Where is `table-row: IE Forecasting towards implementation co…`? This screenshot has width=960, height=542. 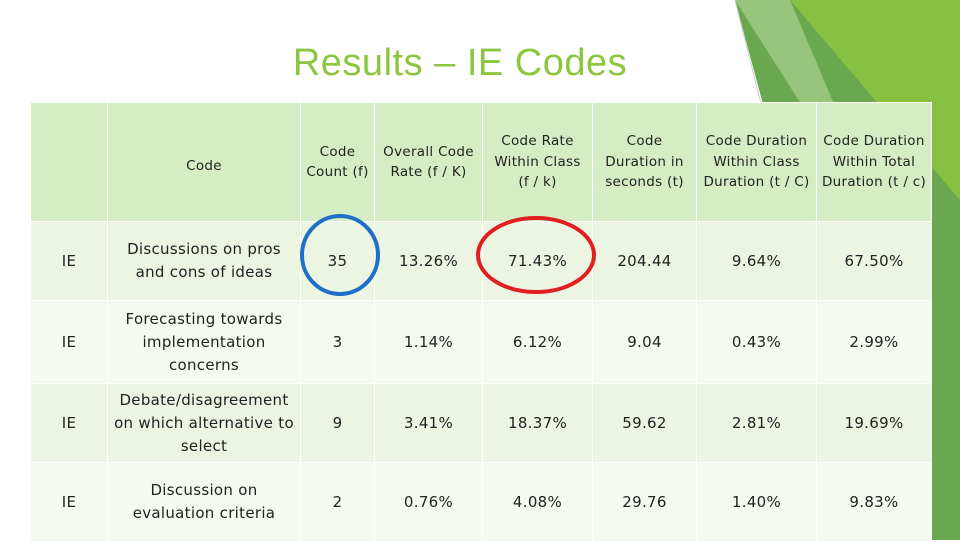 table-row: IE Forecasting towards implementation co… is located at coordinates (481, 342).